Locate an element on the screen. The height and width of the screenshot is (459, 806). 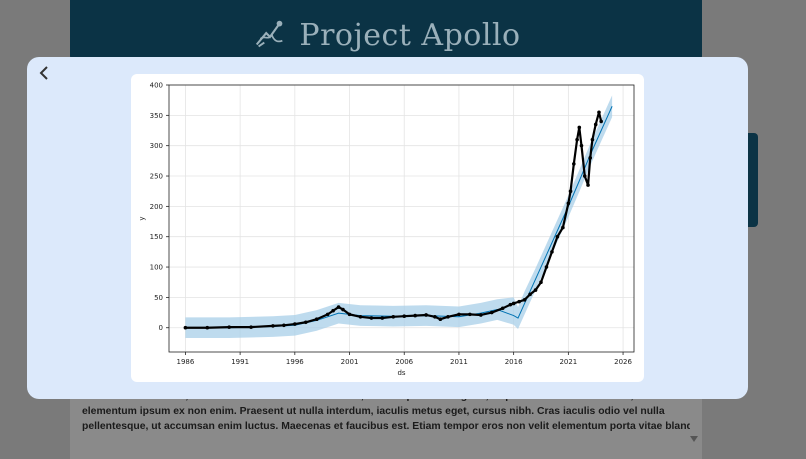
brand-title: Project Apollo is located at coordinates (410, 35).